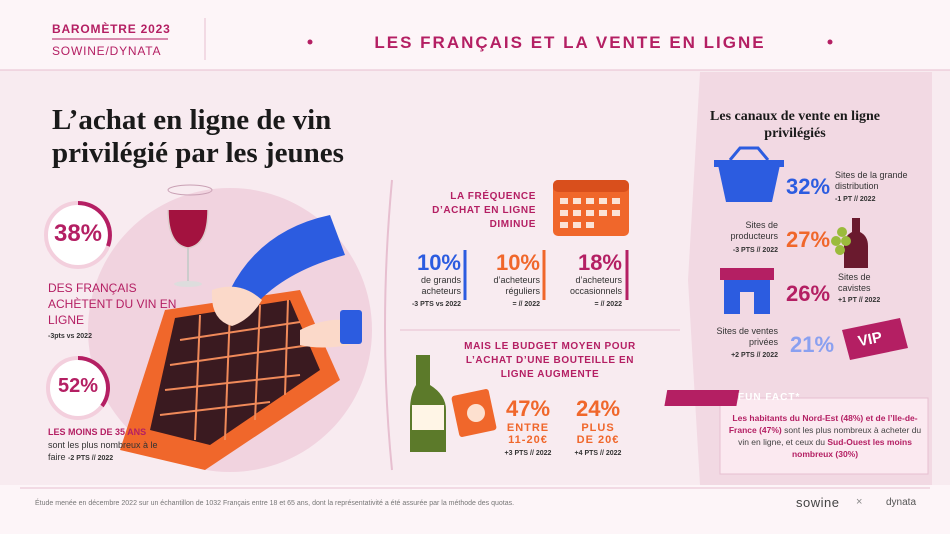 This screenshot has width=950, height=534. I want to click on section-title: Les canaux de vente en ligne privilégiés, so click(795, 125).